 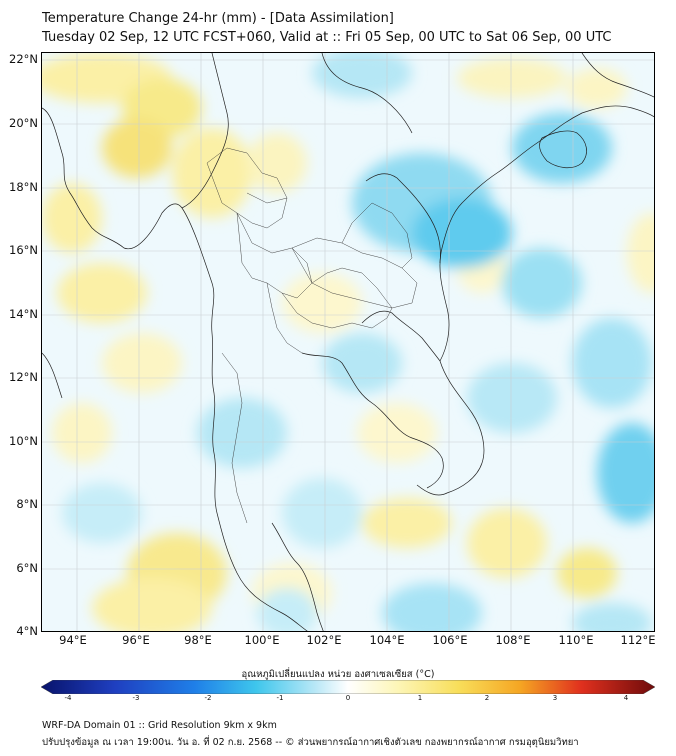 I want to click on colorbar-tick: 3, so click(x=555, y=698).